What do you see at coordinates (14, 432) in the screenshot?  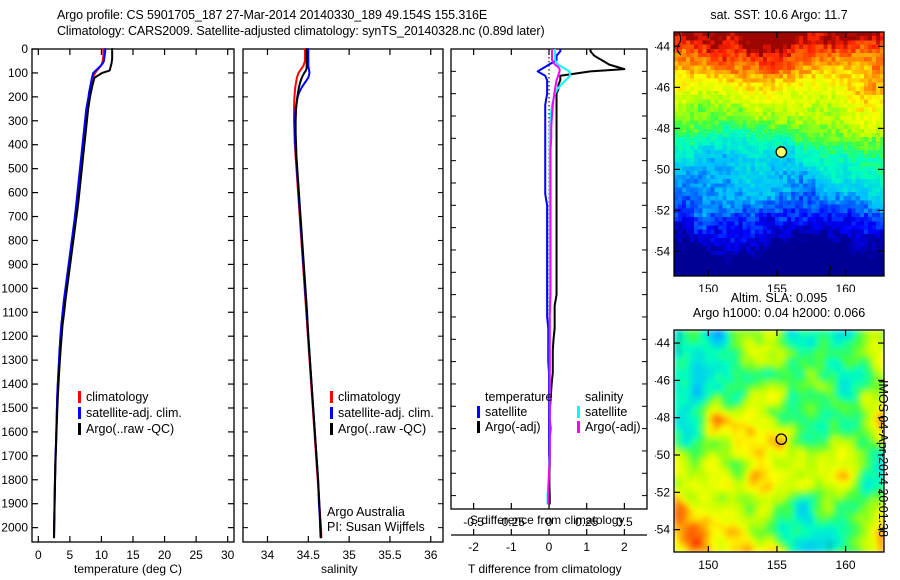 I see `svg-text: 1600` at bounding box center [14, 432].